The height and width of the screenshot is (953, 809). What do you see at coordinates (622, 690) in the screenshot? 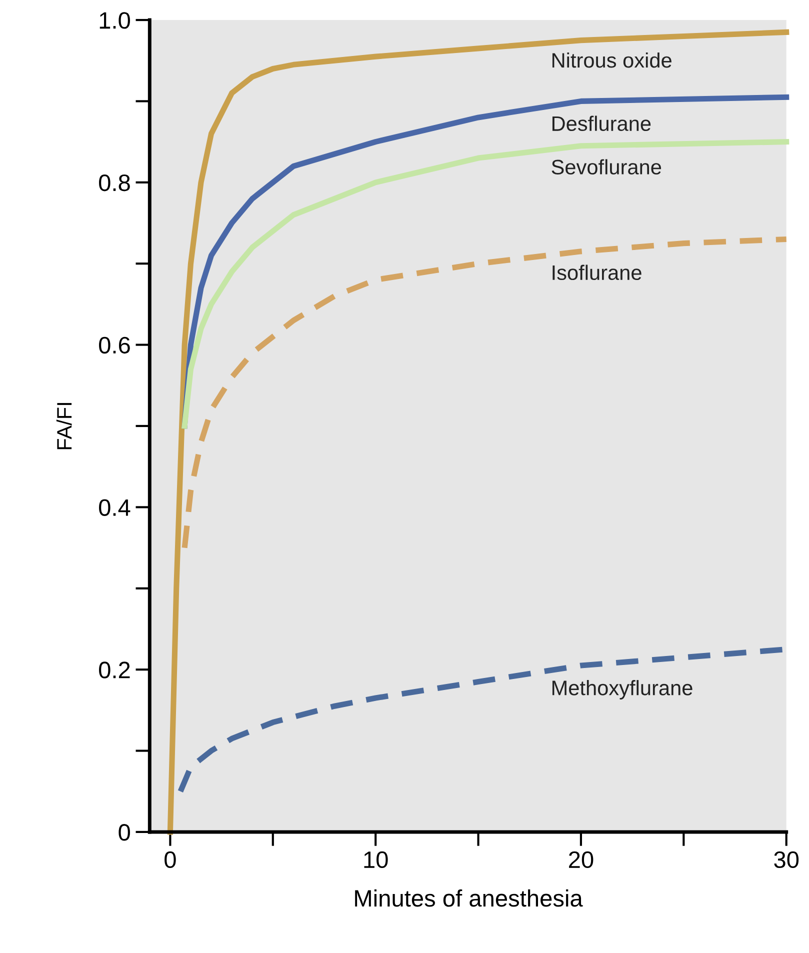
I see `series-label: Methoxyflurane` at bounding box center [622, 690].